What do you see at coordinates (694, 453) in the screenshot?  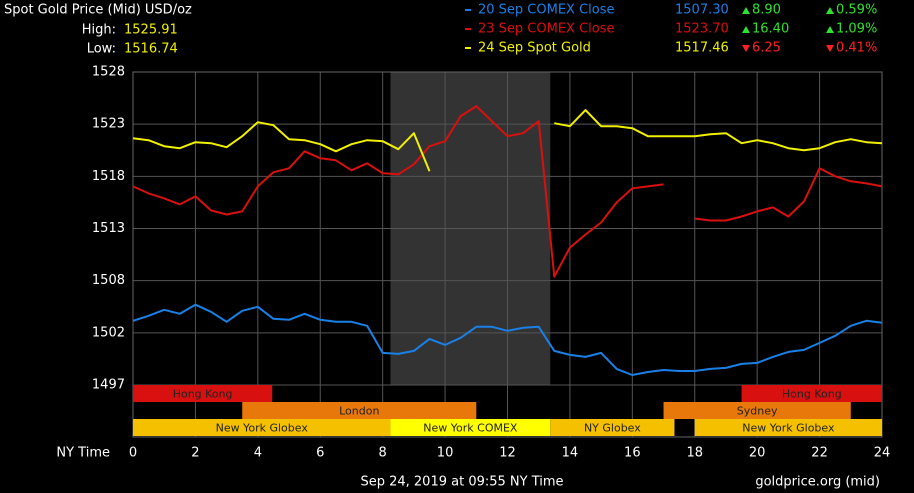 I see `x-tick-label: 18` at bounding box center [694, 453].